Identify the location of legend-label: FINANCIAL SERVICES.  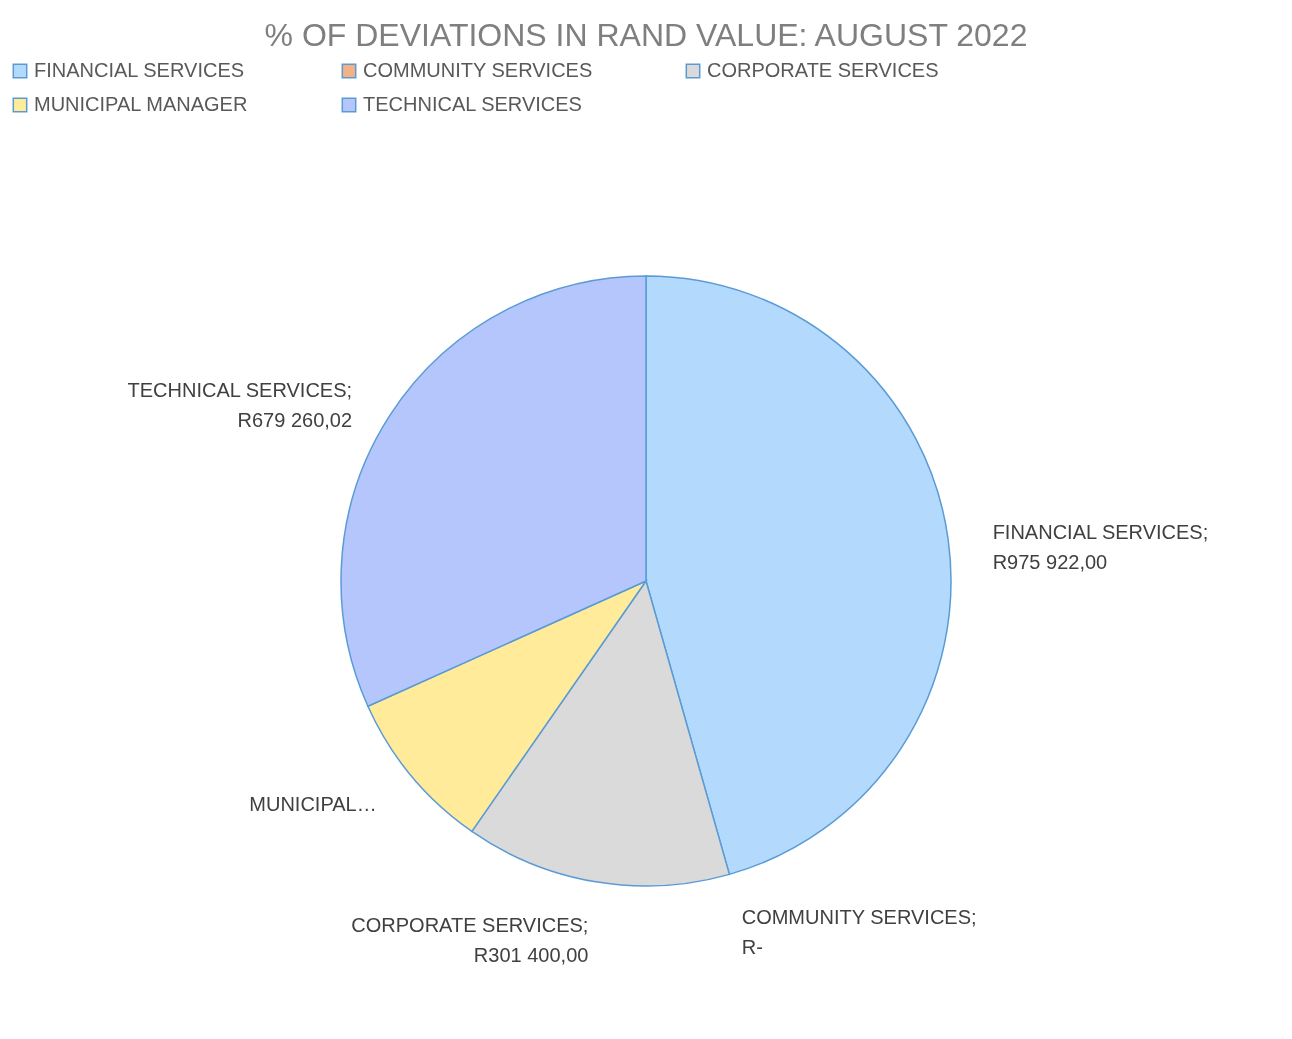
(139, 70).